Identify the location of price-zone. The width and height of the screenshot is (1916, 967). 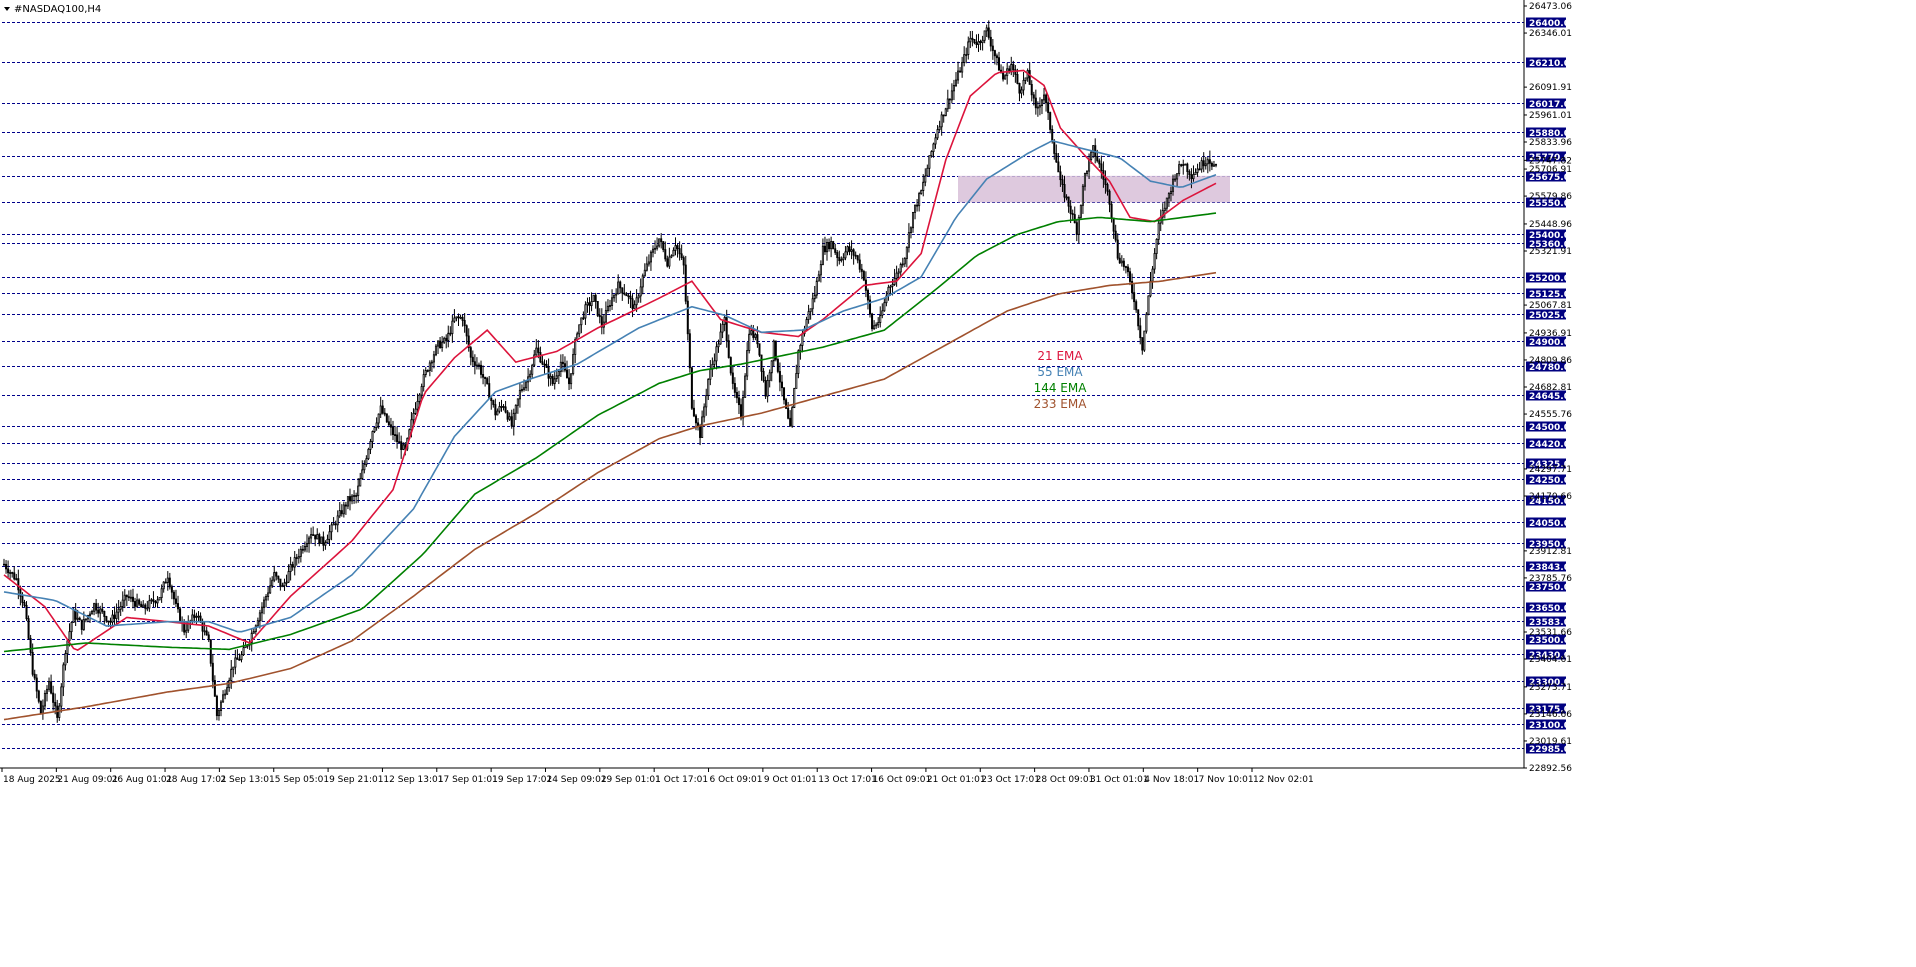
(1094, 189).